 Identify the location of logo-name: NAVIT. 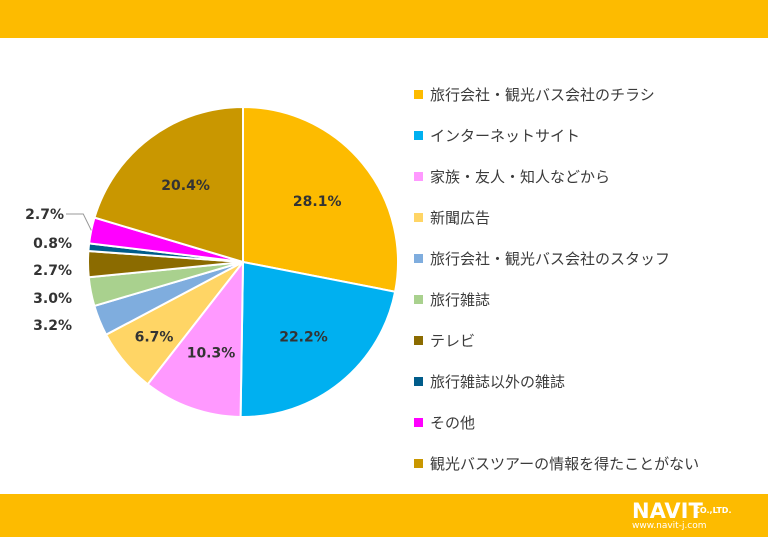
(667, 511).